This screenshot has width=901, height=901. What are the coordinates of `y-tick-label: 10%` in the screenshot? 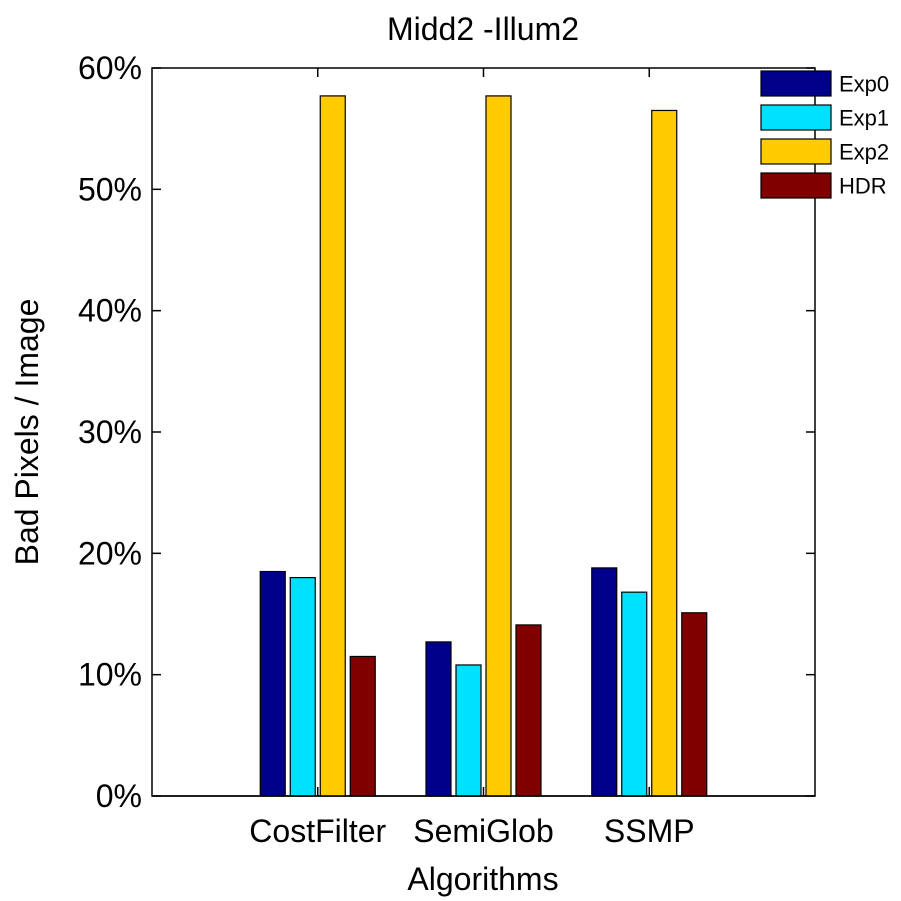 It's located at (110, 675).